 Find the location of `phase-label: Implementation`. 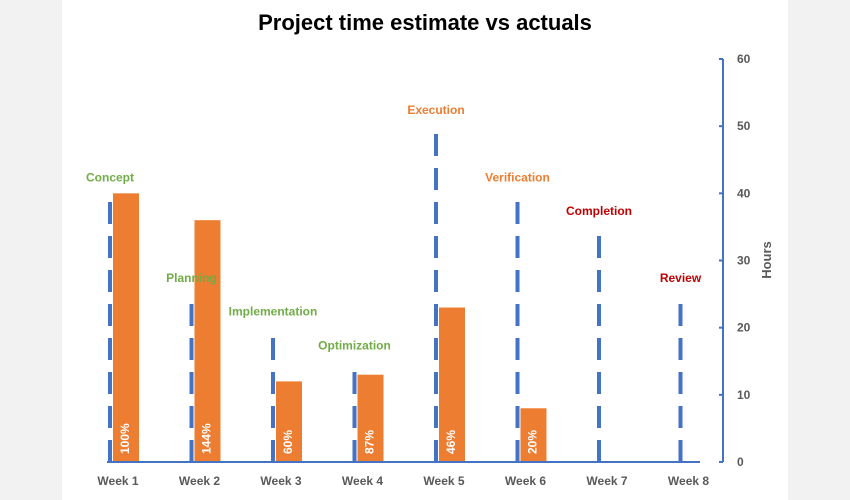

phase-label: Implementation is located at coordinates (273, 312).